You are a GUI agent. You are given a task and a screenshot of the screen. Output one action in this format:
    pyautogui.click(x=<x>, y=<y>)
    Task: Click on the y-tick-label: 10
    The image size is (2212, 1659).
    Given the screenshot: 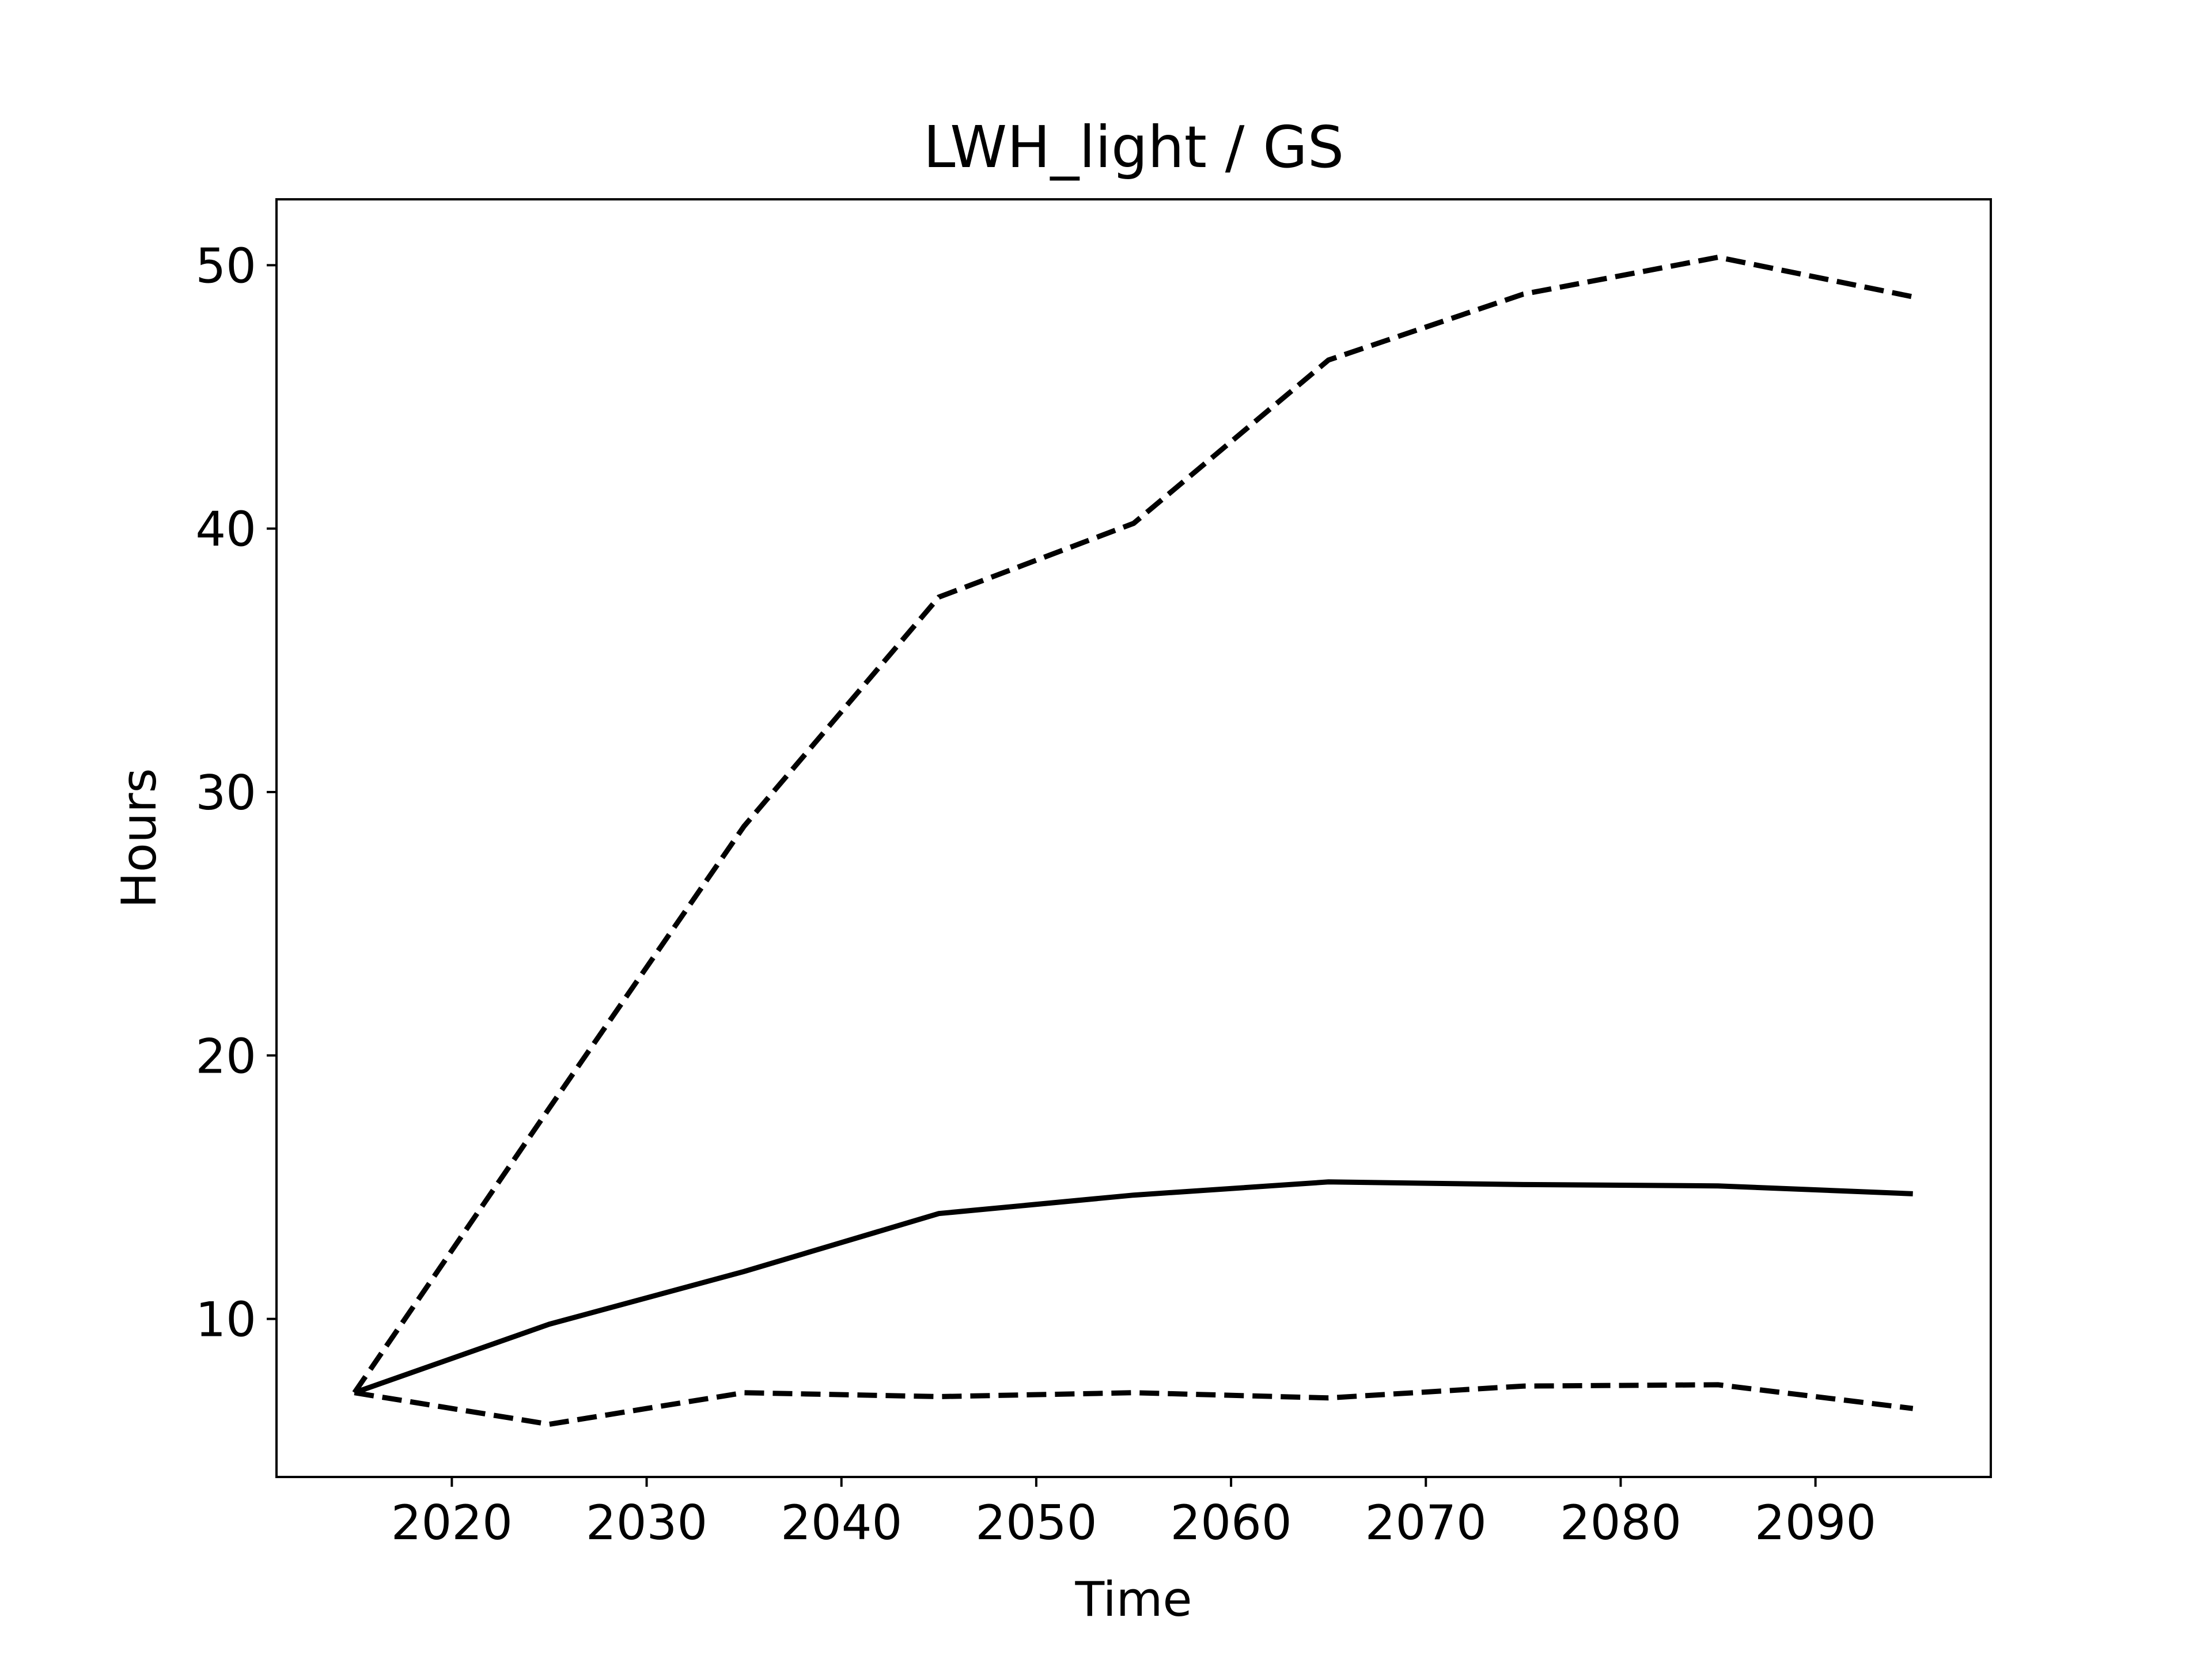 What is the action you would take?
    pyautogui.click(x=225, y=1320)
    